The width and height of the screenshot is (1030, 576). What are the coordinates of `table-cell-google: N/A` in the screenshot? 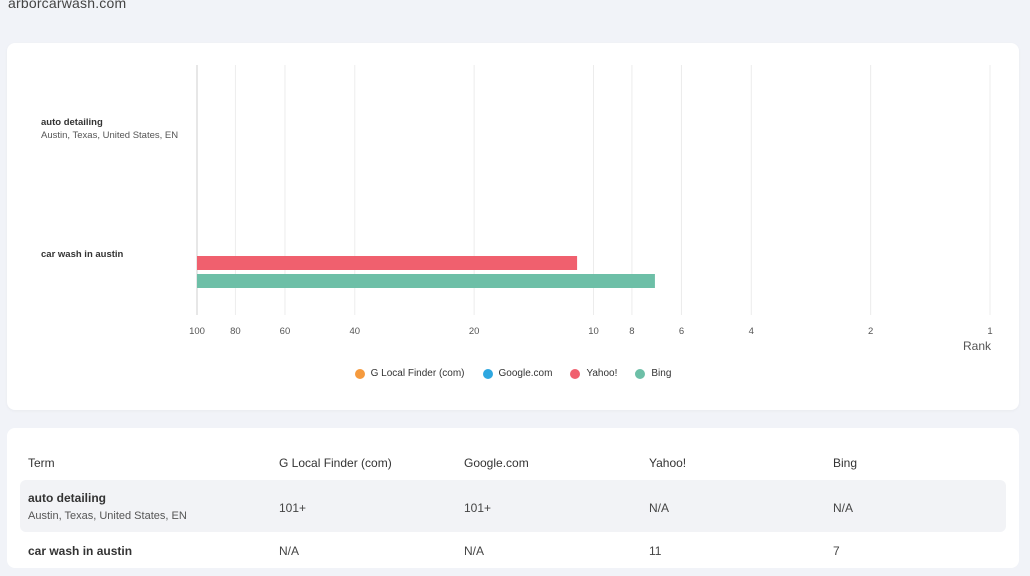 It's located at (474, 551).